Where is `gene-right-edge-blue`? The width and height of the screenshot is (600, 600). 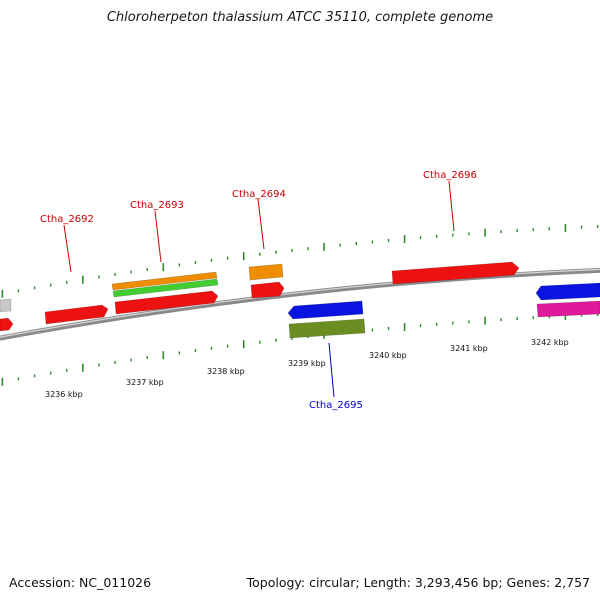 gene-right-edge-blue is located at coordinates (567, 291).